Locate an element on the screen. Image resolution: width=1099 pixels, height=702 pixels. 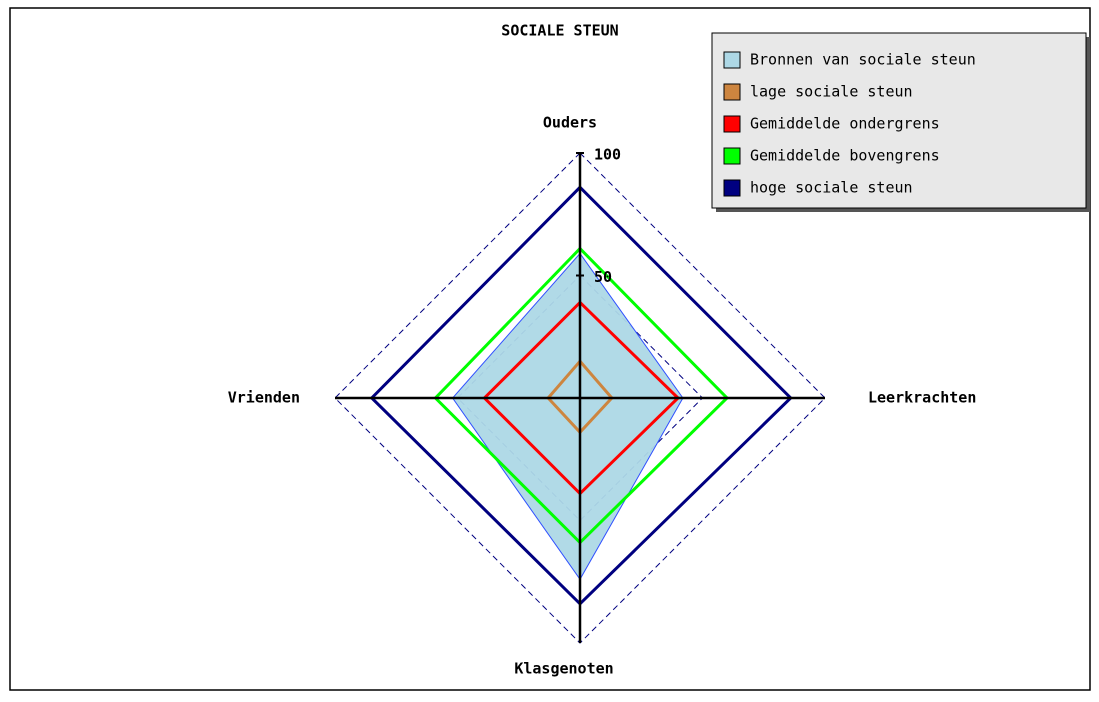
legend-box is located at coordinates (899, 120).